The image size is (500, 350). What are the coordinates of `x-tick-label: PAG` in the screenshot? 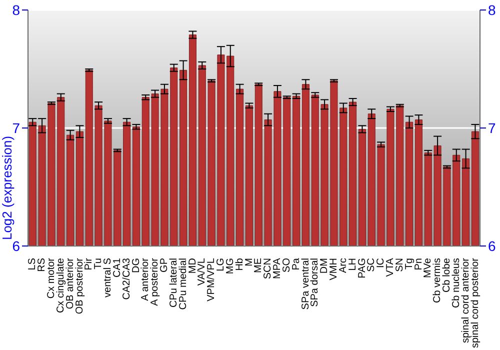 It's located at (362, 268).